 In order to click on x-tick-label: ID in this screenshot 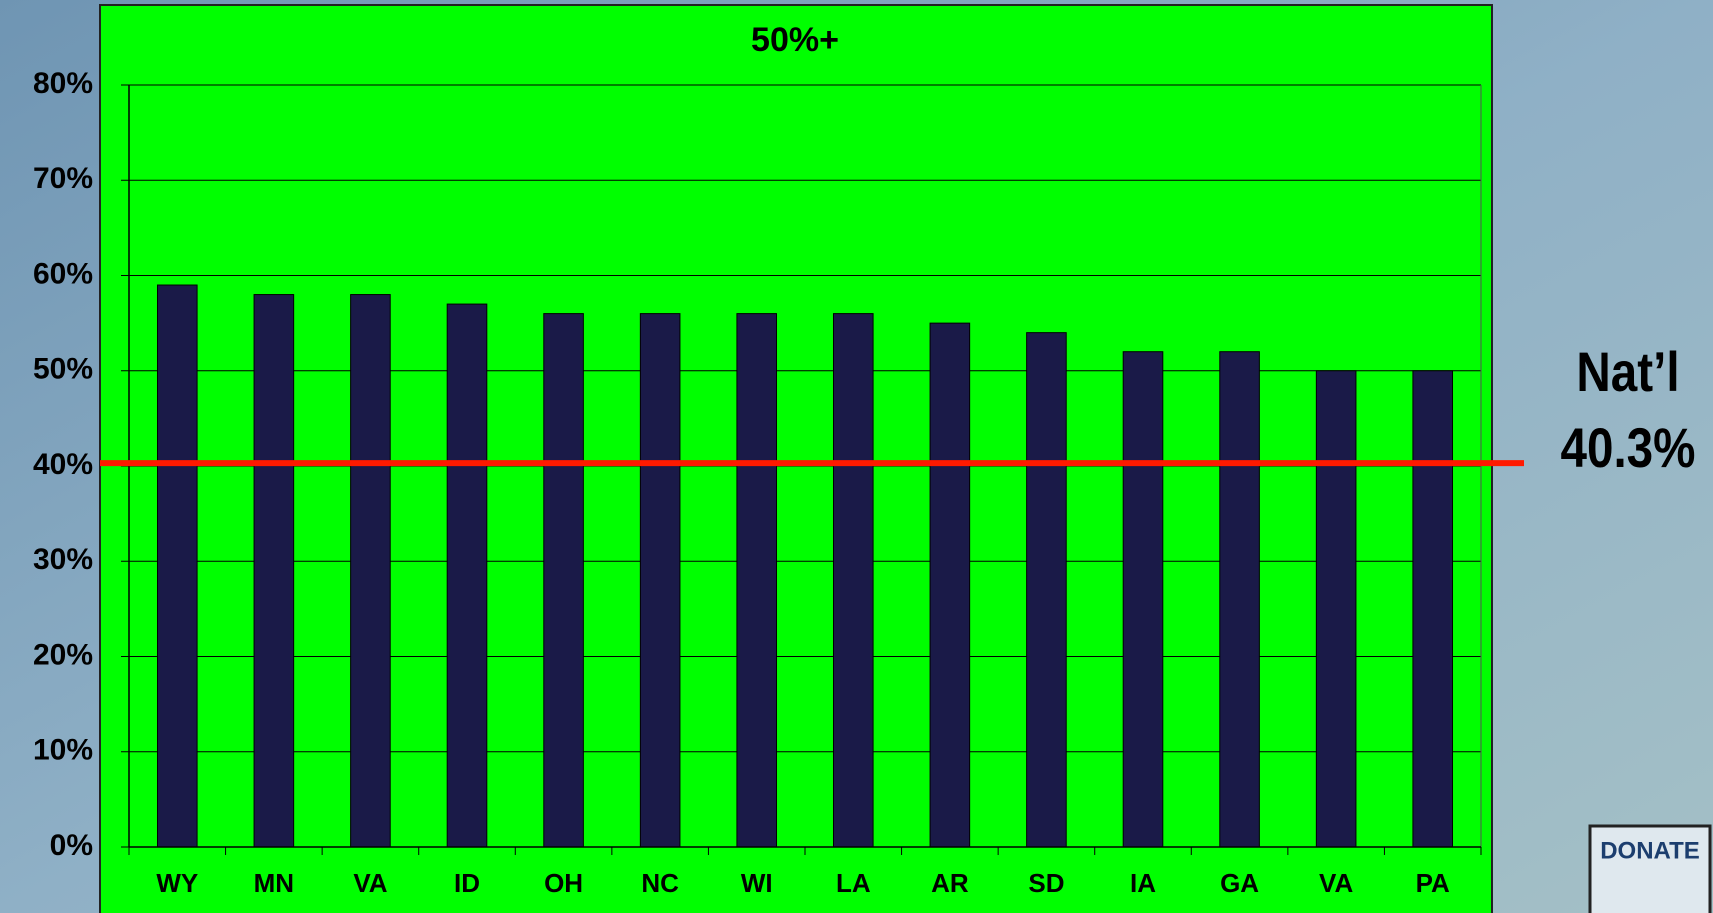, I will do `click(467, 883)`.